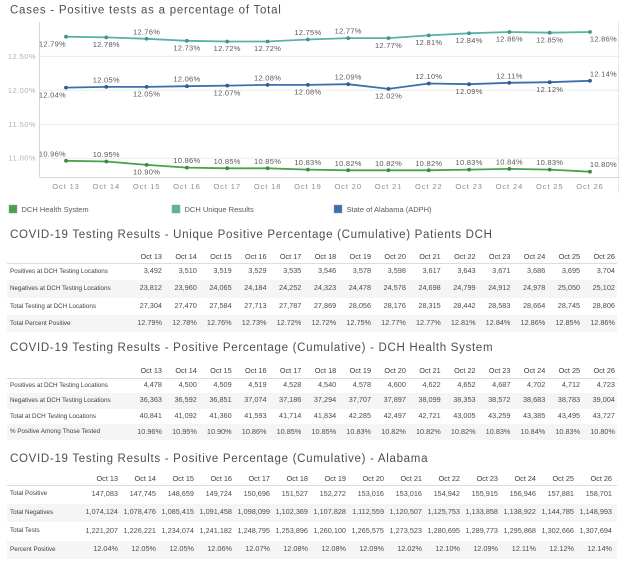 The height and width of the screenshot is (562, 624). What do you see at coordinates (186, 79) in the screenshot?
I see `svg-text: 12.06%` at bounding box center [186, 79].